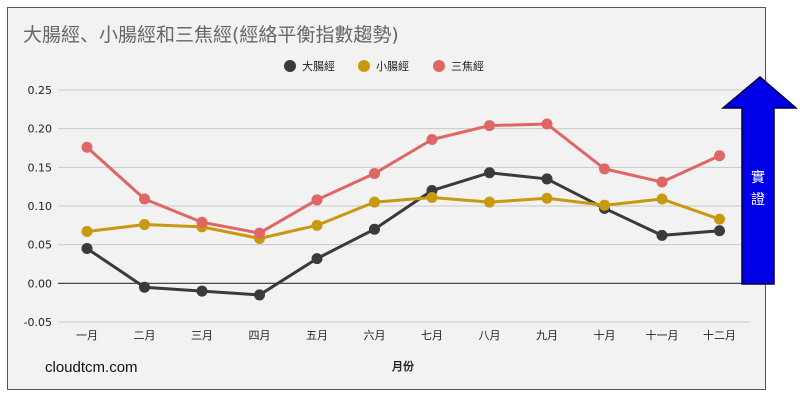 The image size is (800, 401). Describe the element at coordinates (40, 129) in the screenshot. I see `y-tick-label: 0.20` at that location.